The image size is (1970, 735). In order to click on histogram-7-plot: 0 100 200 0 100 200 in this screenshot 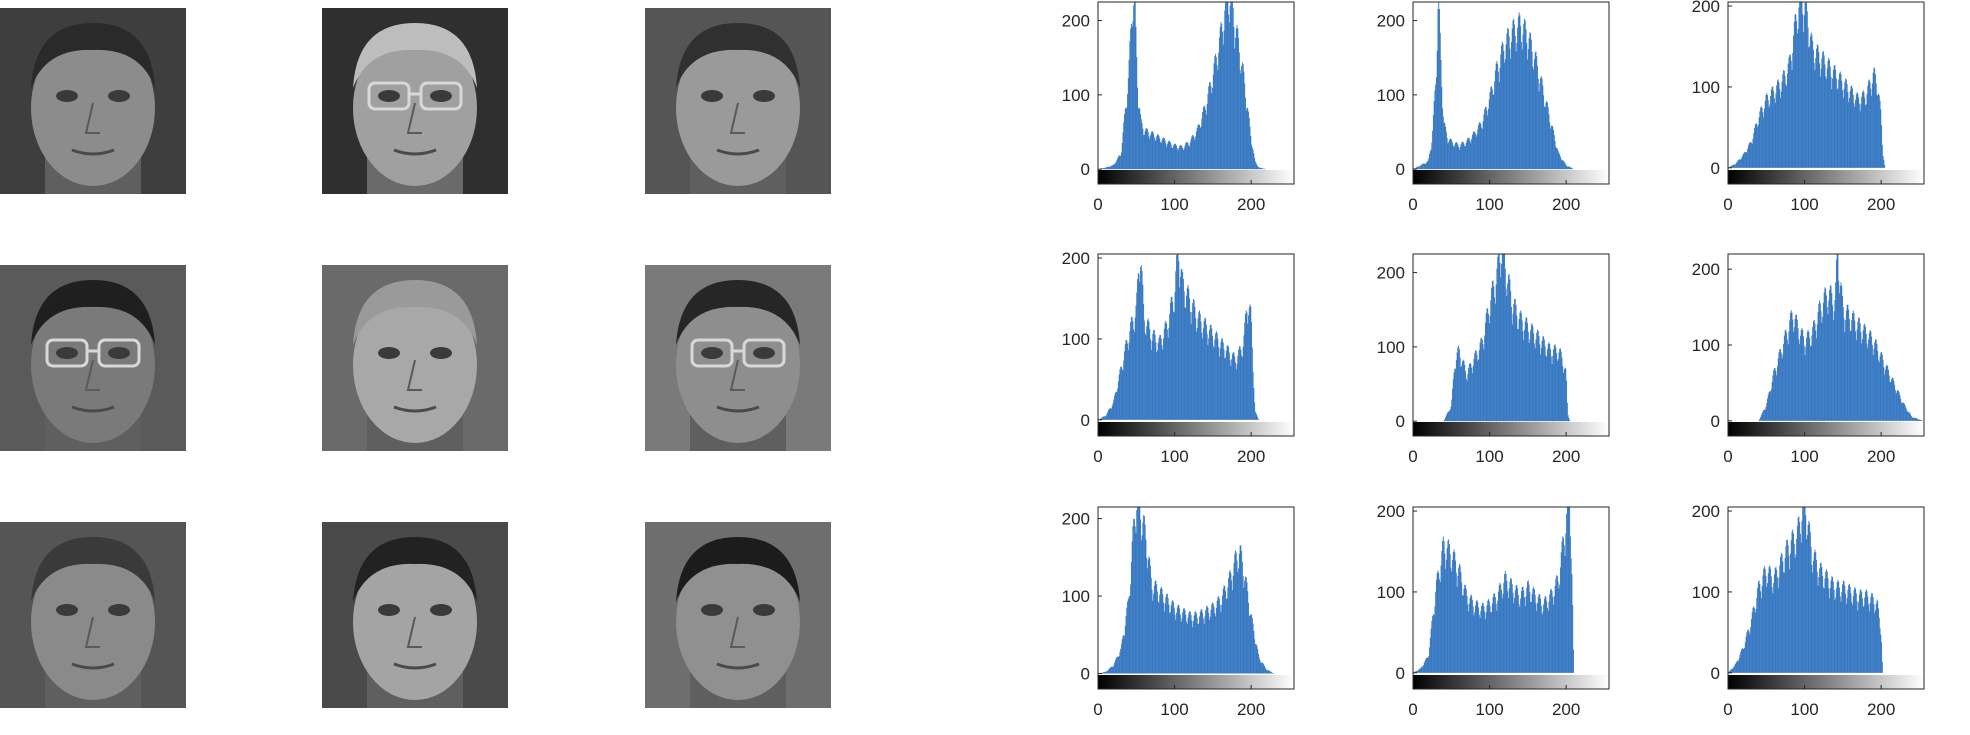, I will do `click(1165, 620)`.